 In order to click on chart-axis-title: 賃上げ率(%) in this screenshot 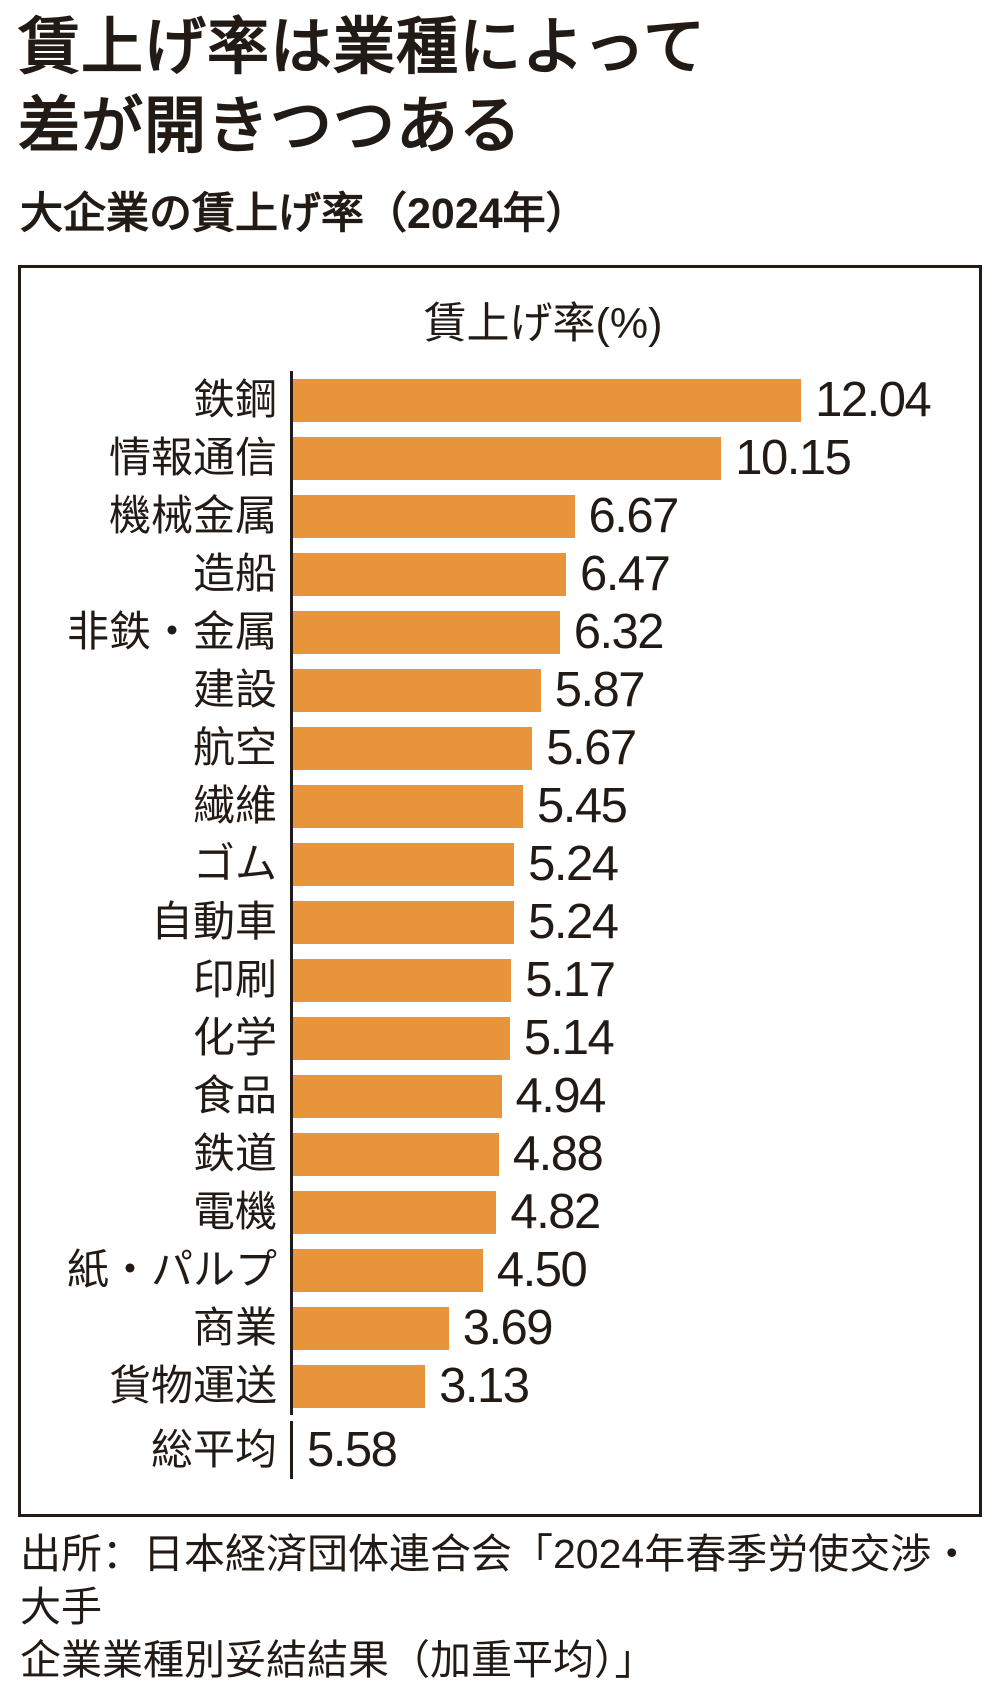, I will do `click(543, 323)`.